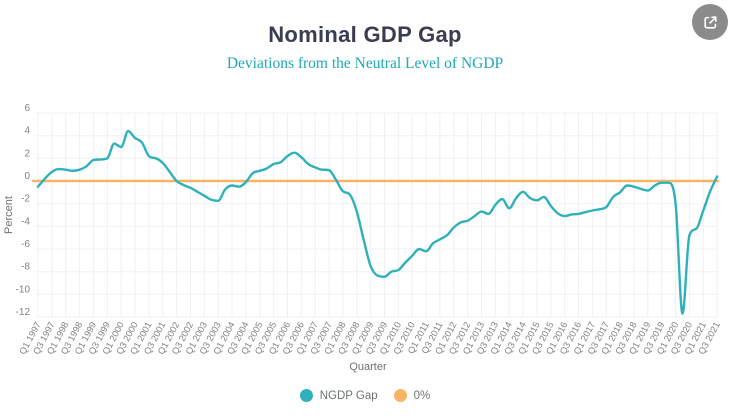 This screenshot has height=418, width=730. Describe the element at coordinates (25, 244) in the screenshot. I see `y-tick-label: -6` at that location.